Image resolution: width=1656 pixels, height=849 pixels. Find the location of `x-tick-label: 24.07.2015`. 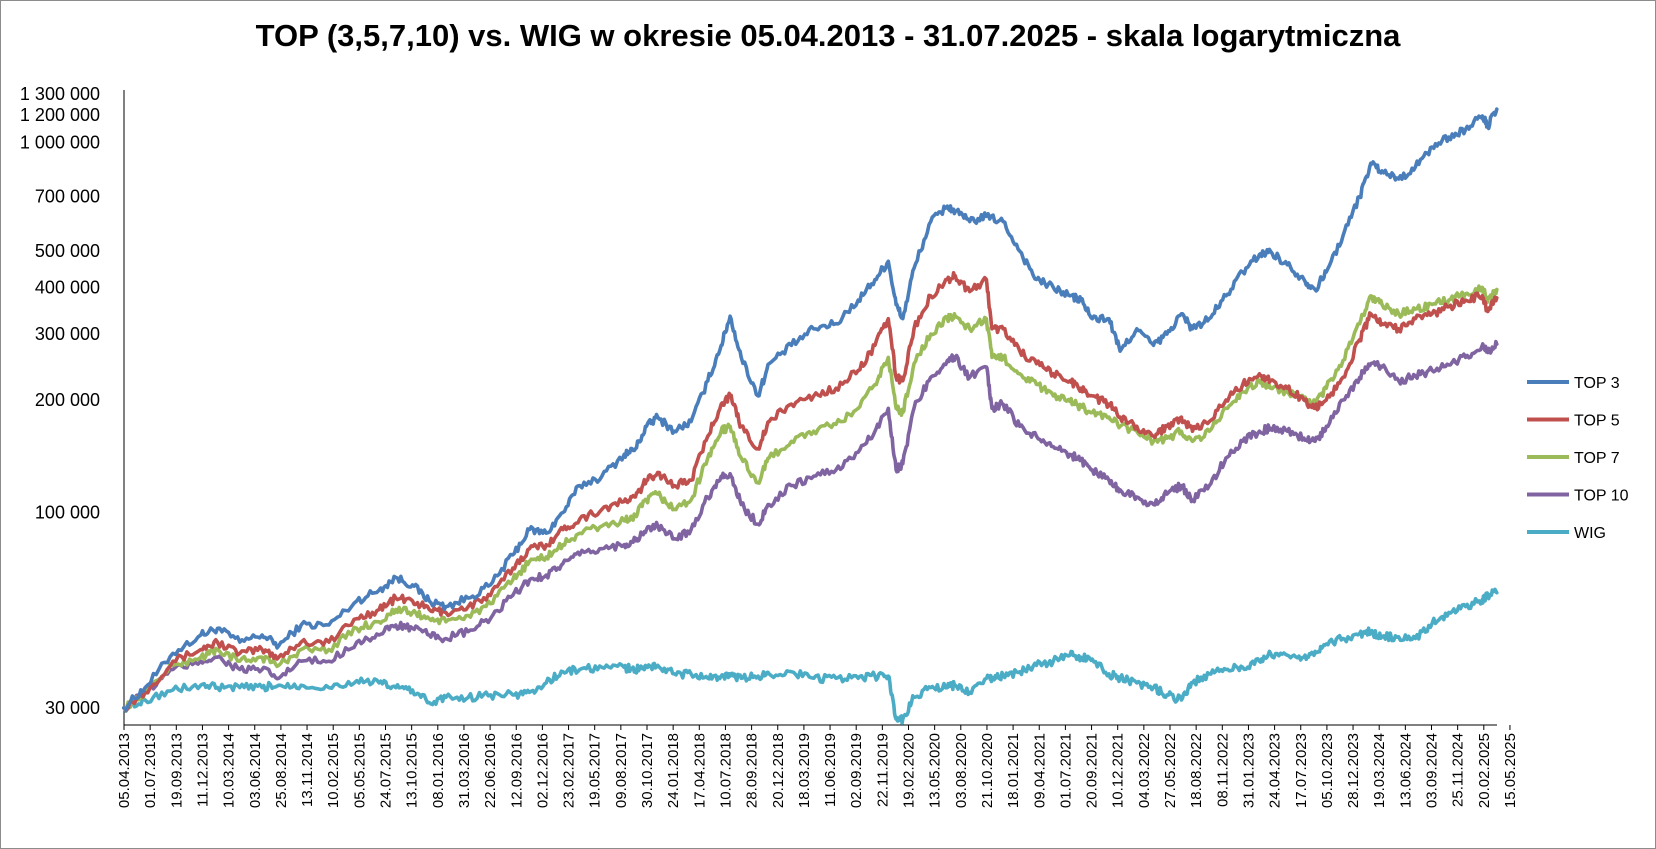

x-tick-label: 24.07.2015 is located at coordinates (386, 770).